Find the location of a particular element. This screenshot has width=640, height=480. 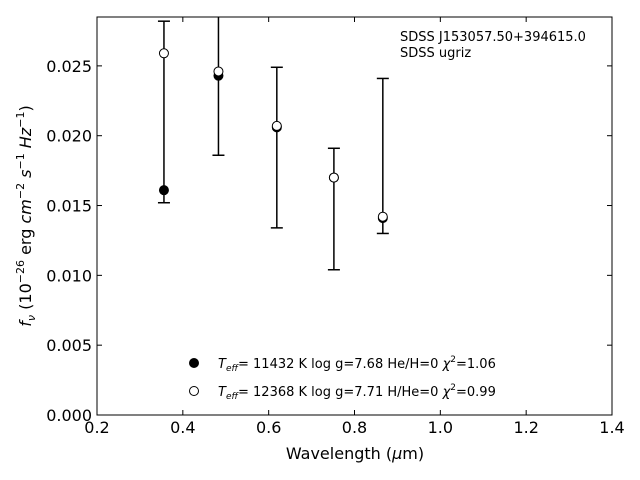

y-tick-label: 0.005 is located at coordinates (69, 345).